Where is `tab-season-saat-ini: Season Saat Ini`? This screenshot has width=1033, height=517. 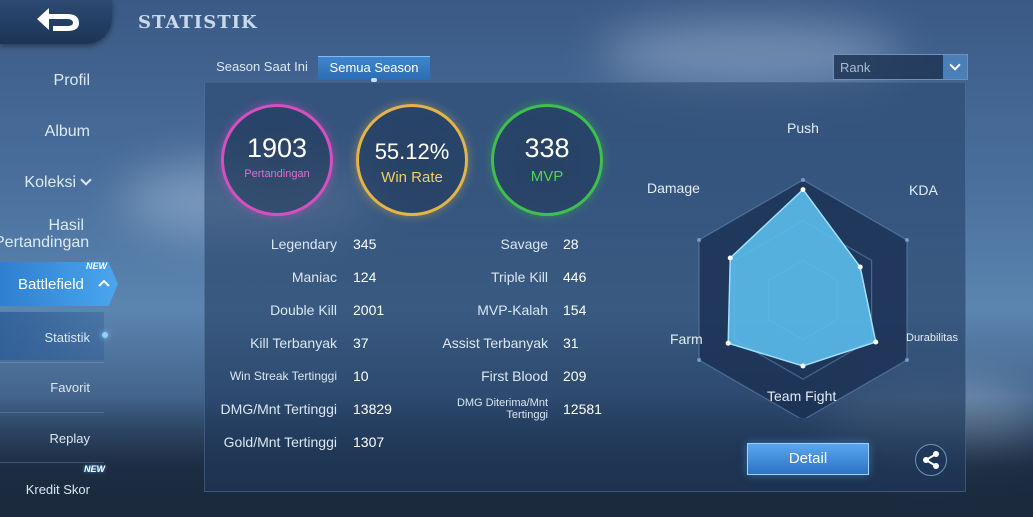 tab-season-saat-ini: Season Saat Ini is located at coordinates (262, 66).